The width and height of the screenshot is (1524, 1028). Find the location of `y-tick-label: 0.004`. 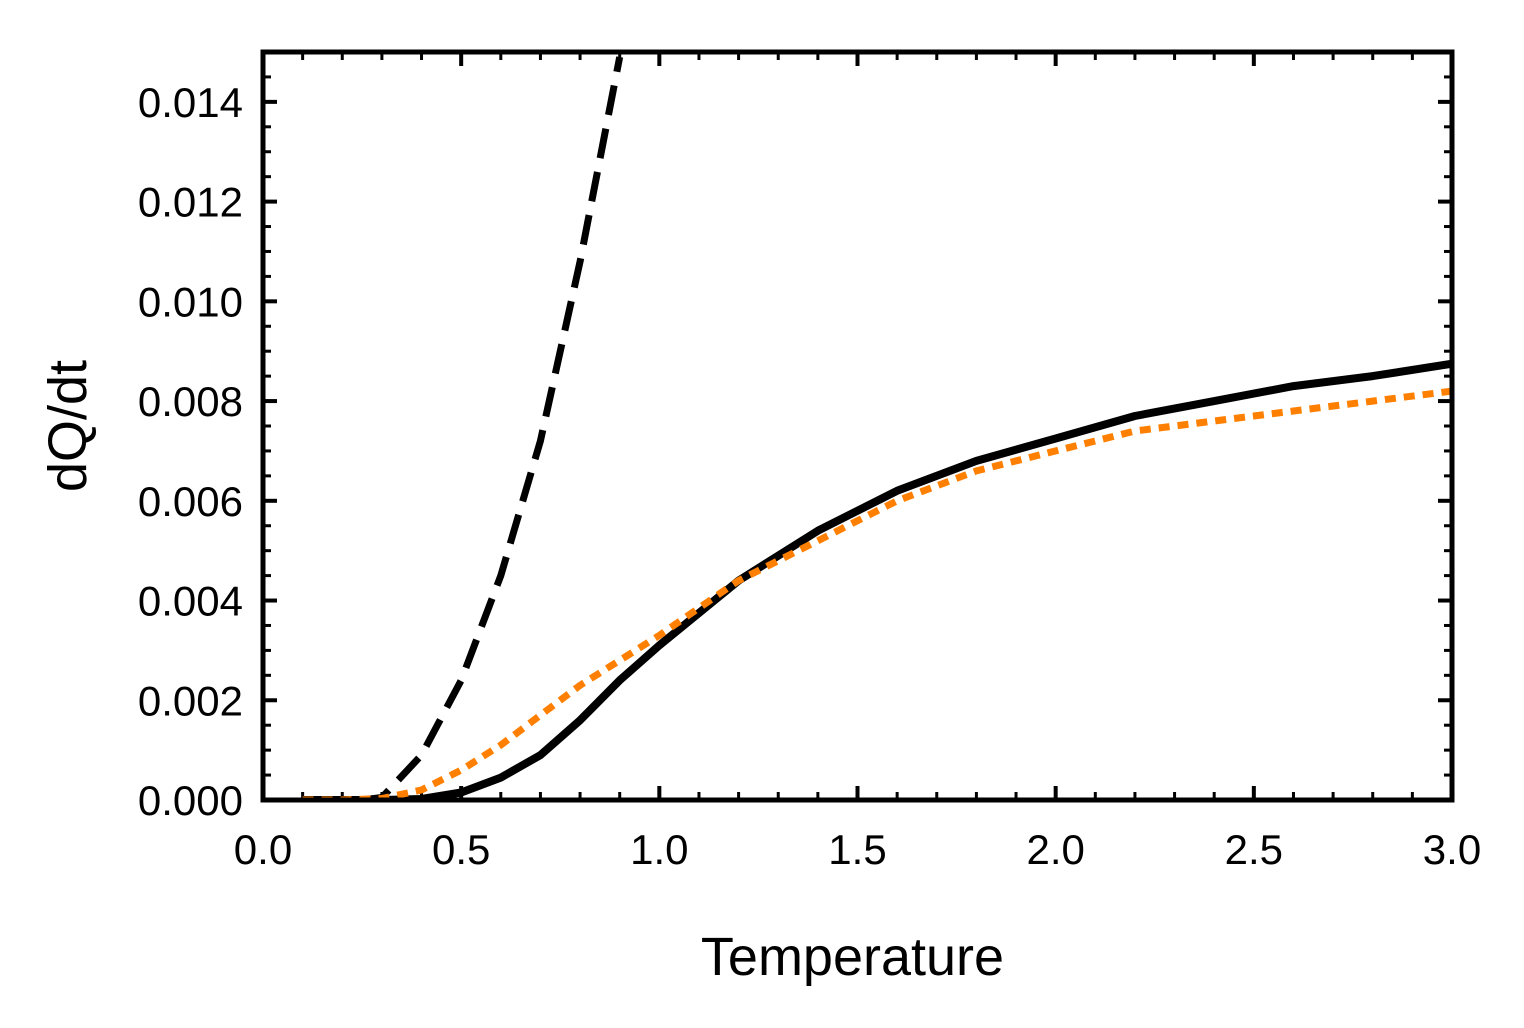

y-tick-label: 0.004 is located at coordinates (190, 601).